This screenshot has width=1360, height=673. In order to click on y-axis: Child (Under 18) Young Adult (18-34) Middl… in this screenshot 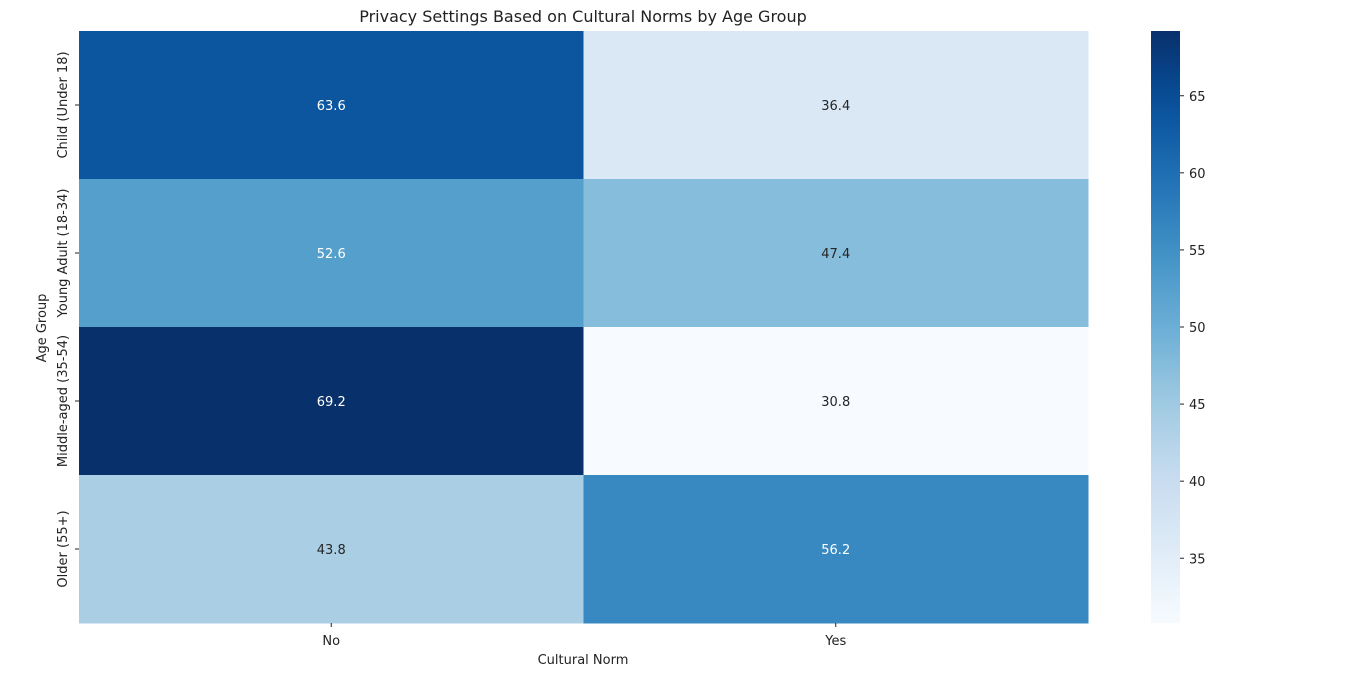, I will do `click(67, 319)`.